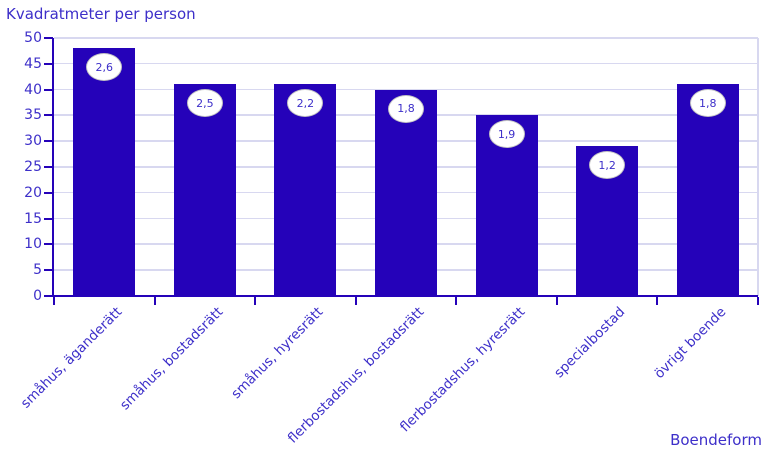  Describe the element at coordinates (33, 38) in the screenshot. I see `y-tick-label: 50` at that location.